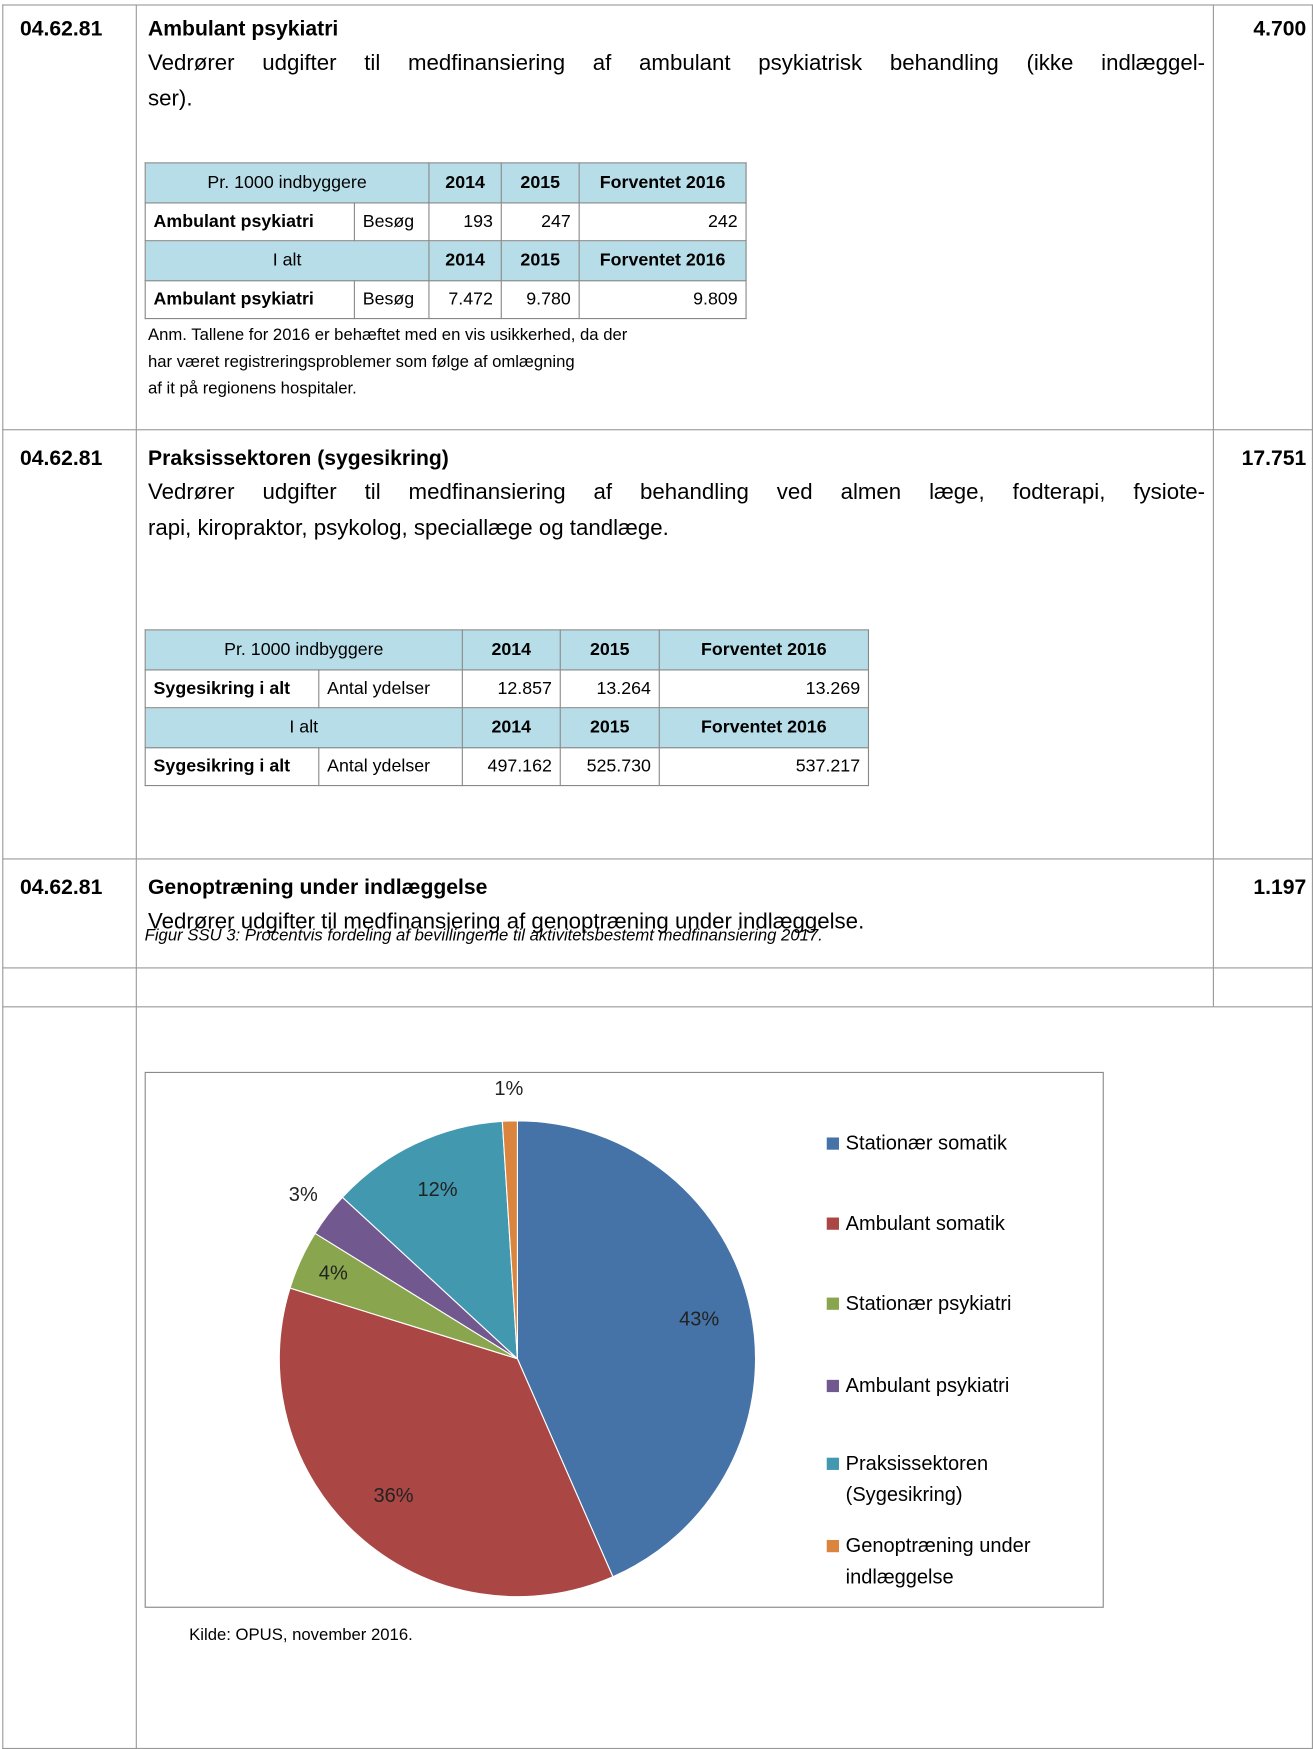 Image resolution: width=1313 pixels, height=1749 pixels. What do you see at coordinates (511, 767) in the screenshot?
I see `table-cell: 497.162` at bounding box center [511, 767].